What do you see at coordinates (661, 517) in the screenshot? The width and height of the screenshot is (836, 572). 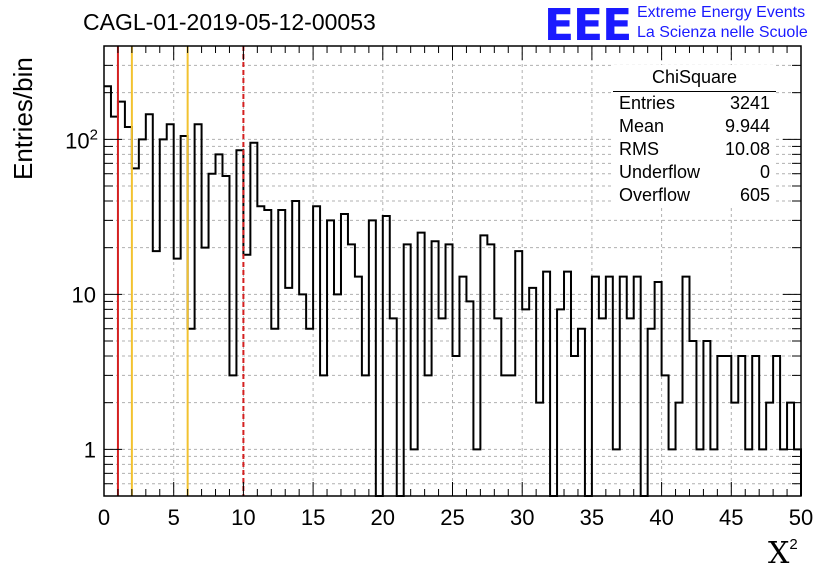 I see `x-tick-label: 40` at bounding box center [661, 517].